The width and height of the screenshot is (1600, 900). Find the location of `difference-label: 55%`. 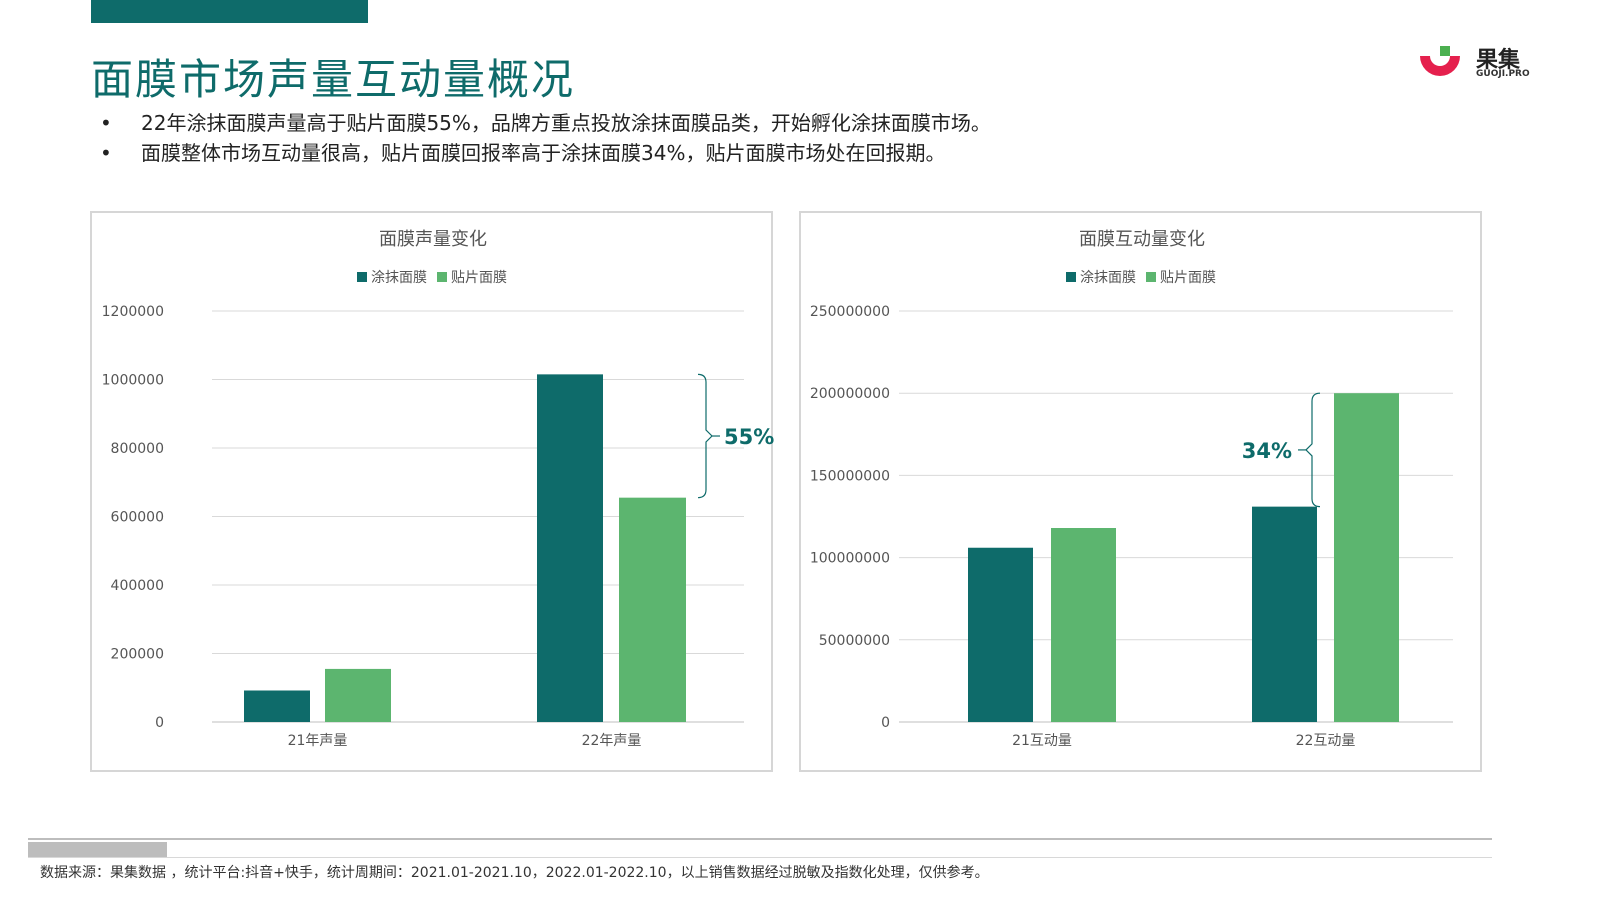

difference-label: 55% is located at coordinates (749, 437).